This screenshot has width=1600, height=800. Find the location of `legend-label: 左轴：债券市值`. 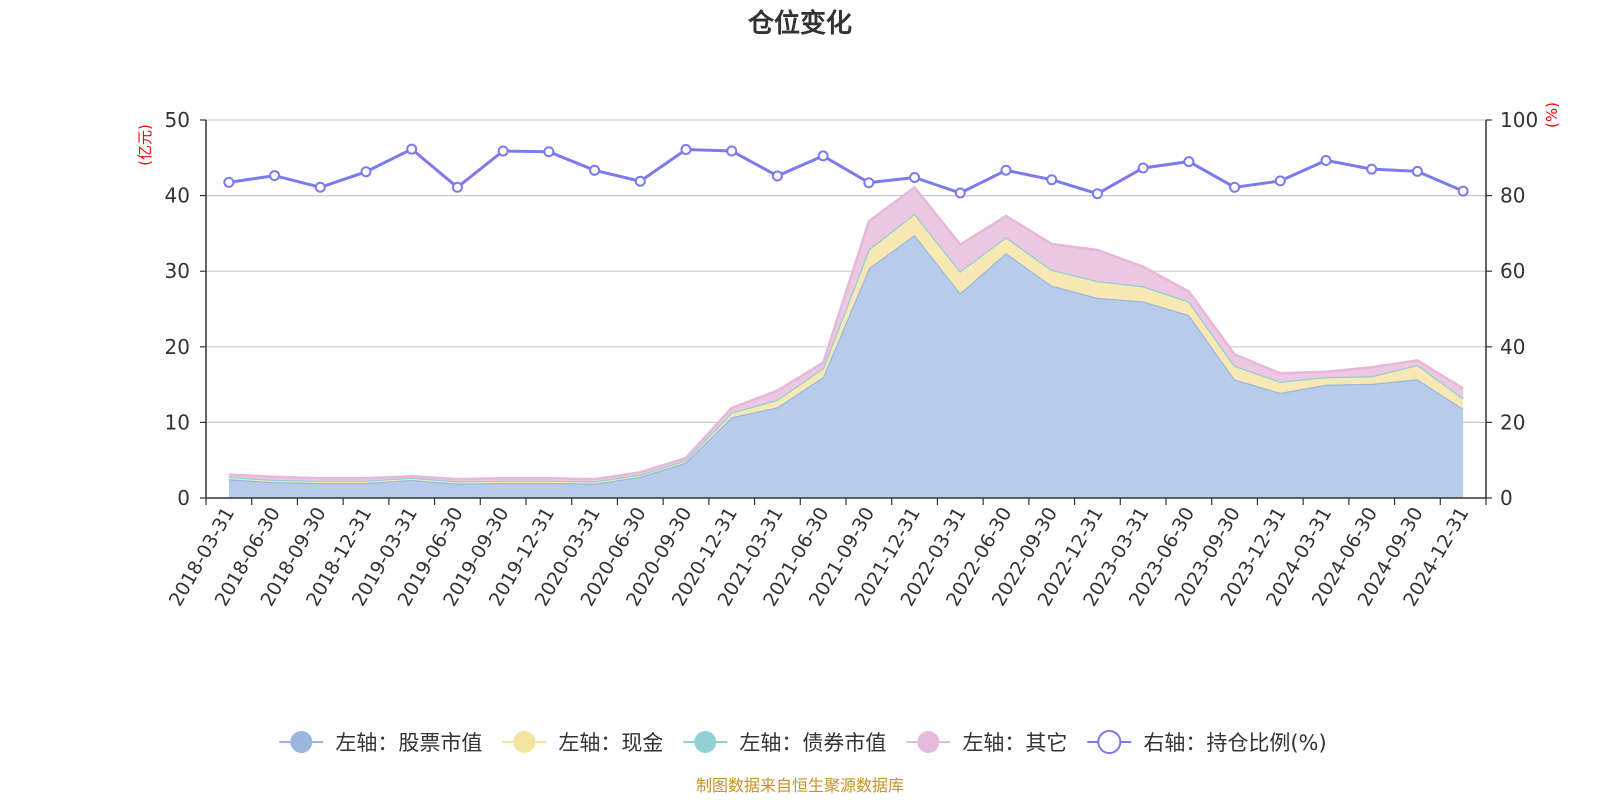

legend-label: 左轴：债券市值 is located at coordinates (812, 743).